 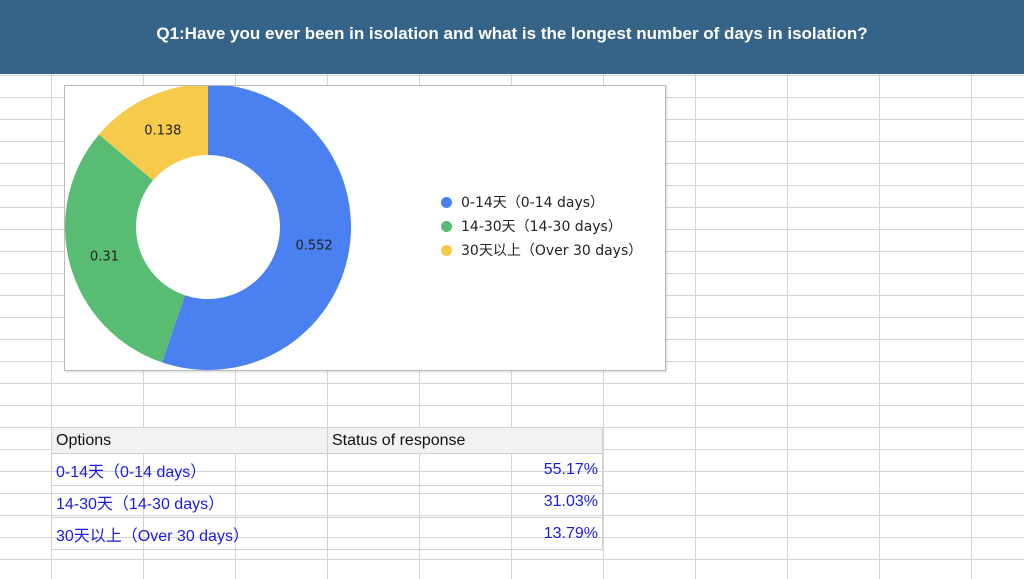 What do you see at coordinates (189, 440) in the screenshot?
I see `header-options: Options` at bounding box center [189, 440].